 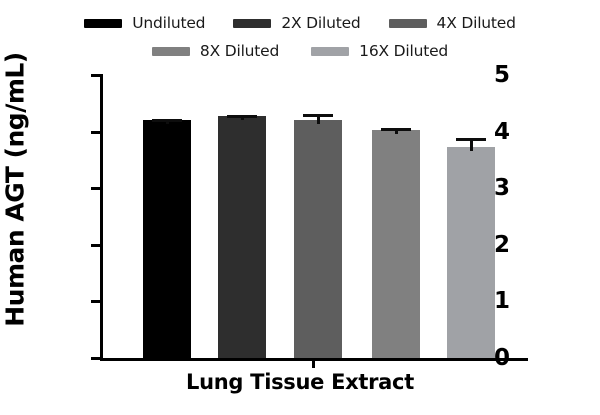 I want to click on y-axis-line, so click(x=101, y=216).